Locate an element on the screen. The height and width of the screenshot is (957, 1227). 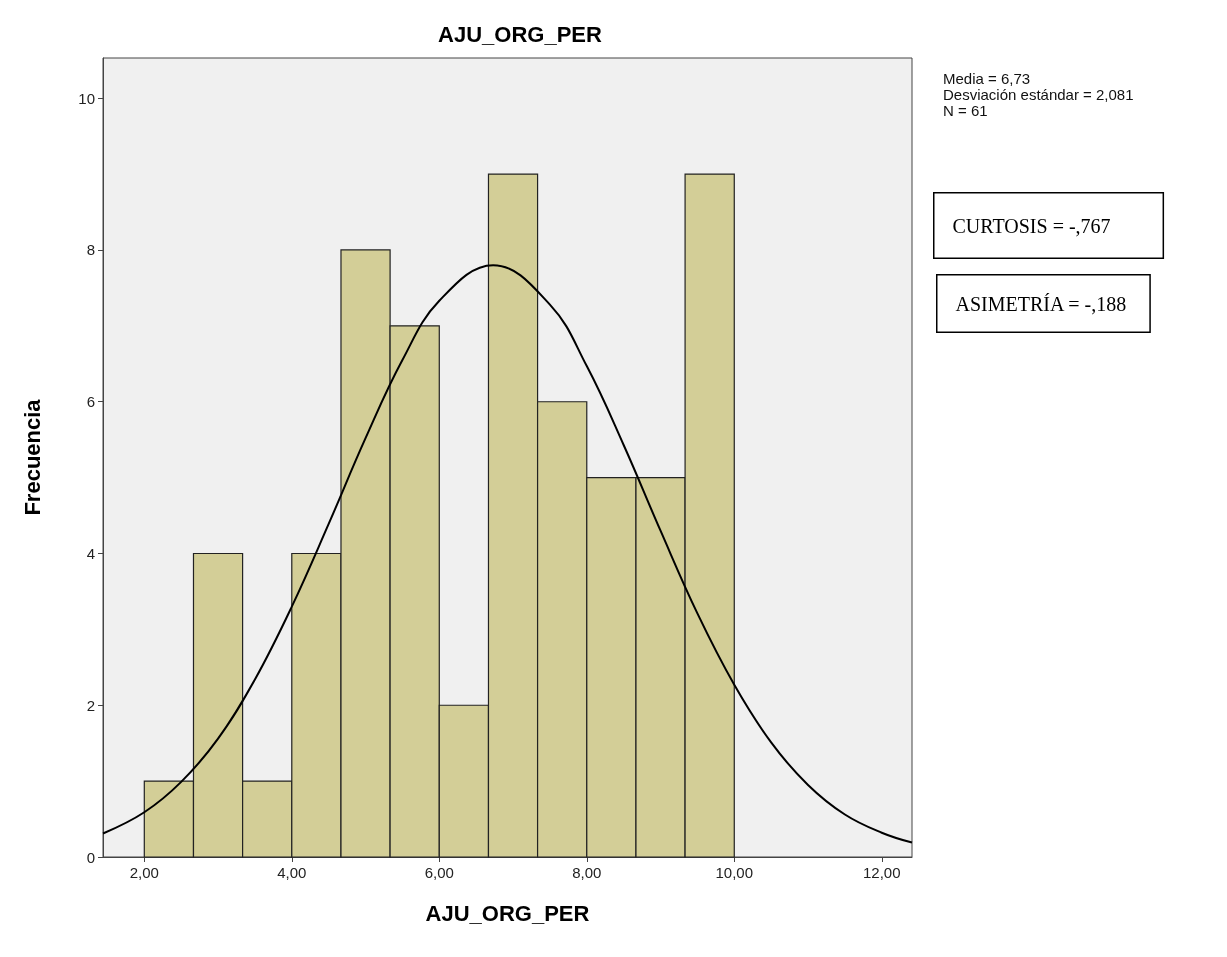
y-tick-label: 2 is located at coordinates (90, 705).